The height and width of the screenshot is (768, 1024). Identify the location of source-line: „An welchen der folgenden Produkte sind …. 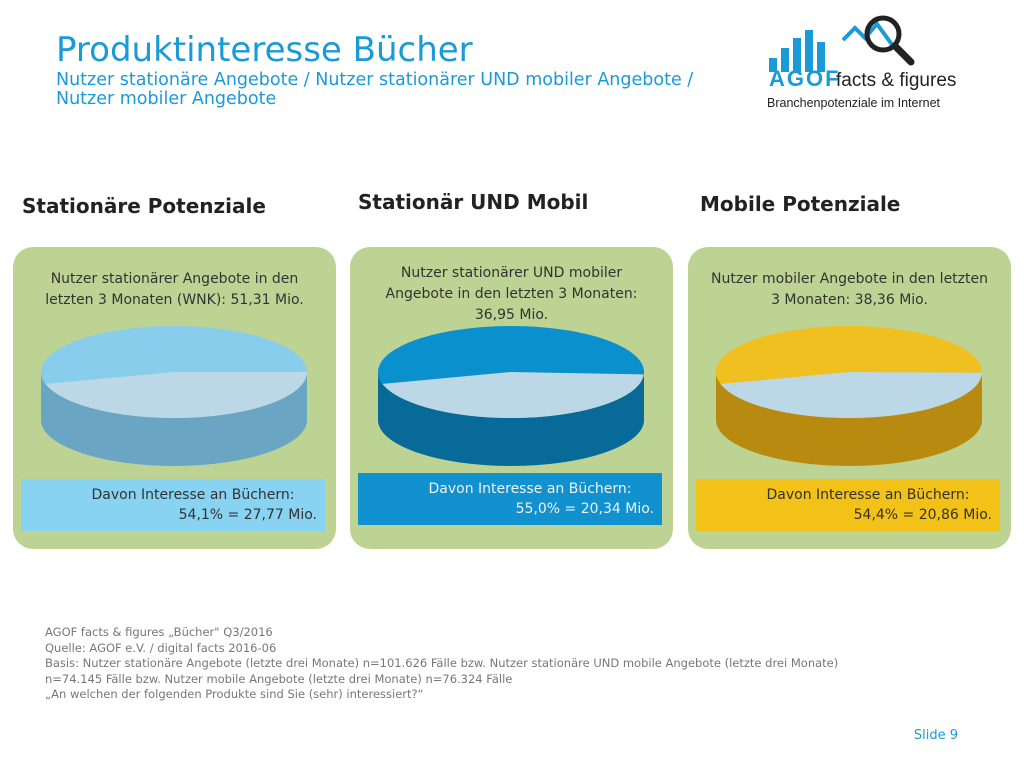
(234, 694).